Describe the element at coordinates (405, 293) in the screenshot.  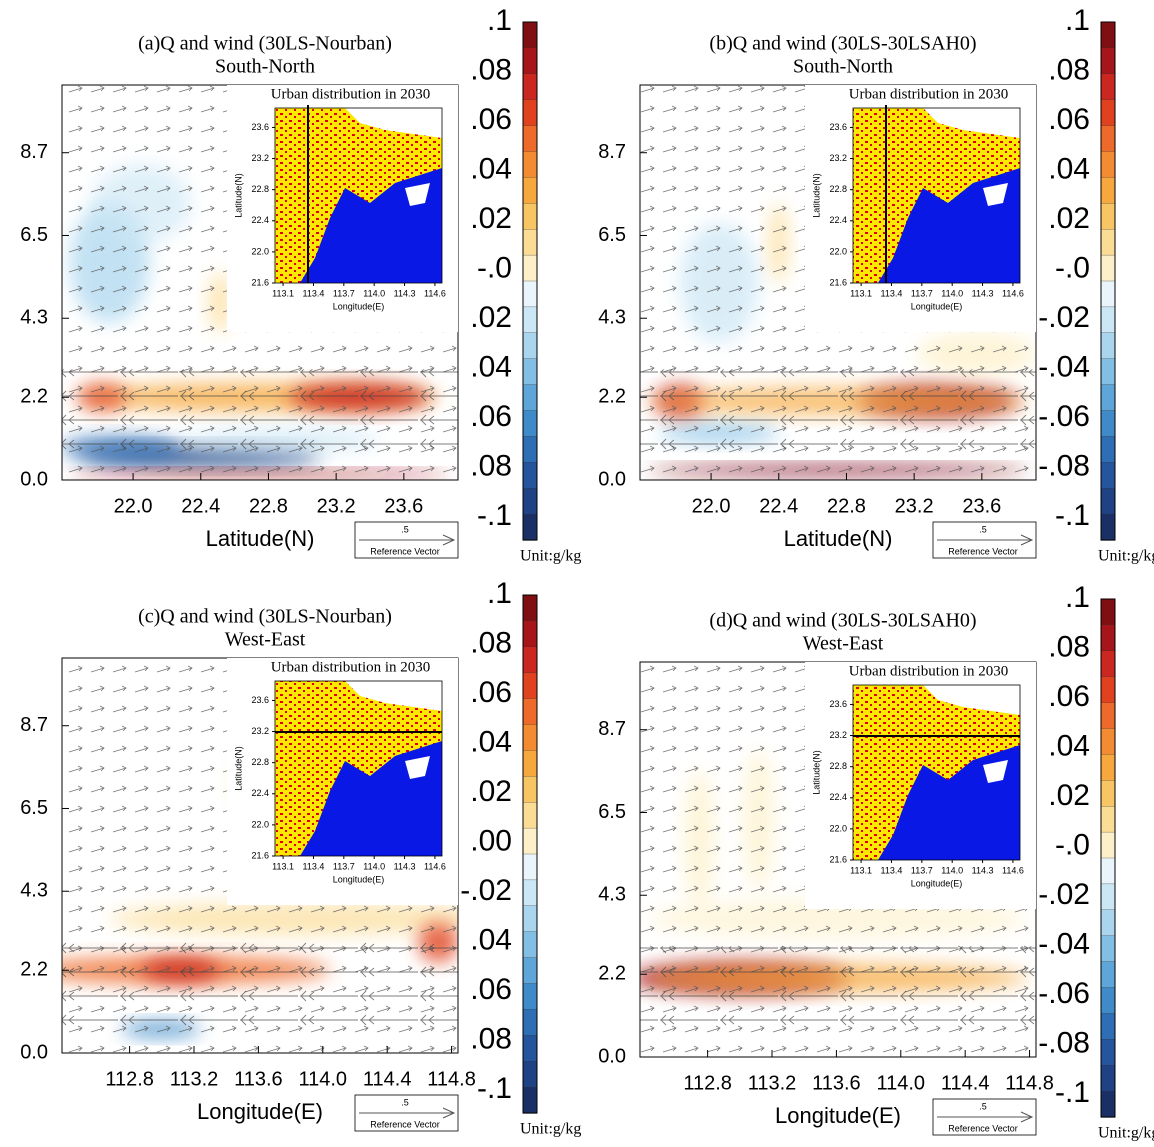
I see `inset-x-tick-label: 114.3` at that location.